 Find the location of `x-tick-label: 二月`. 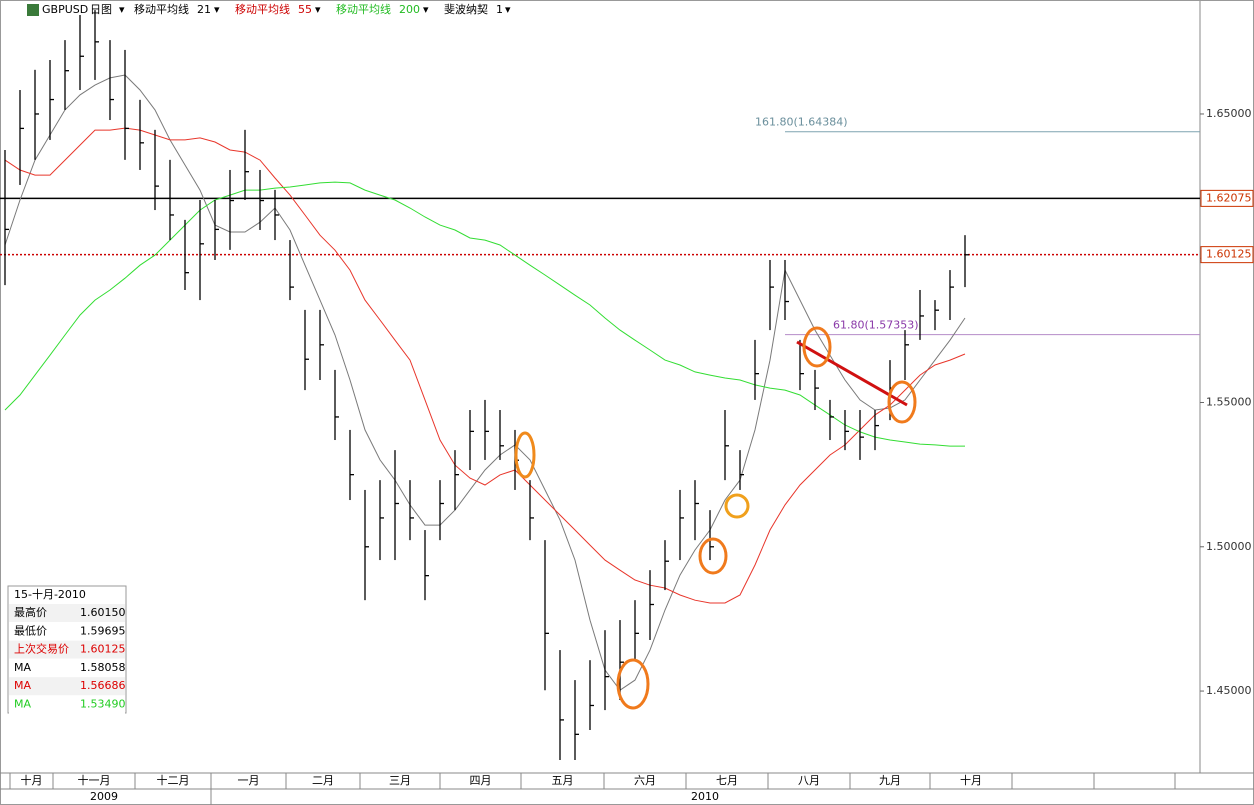

x-tick-label: 二月 is located at coordinates (323, 780).